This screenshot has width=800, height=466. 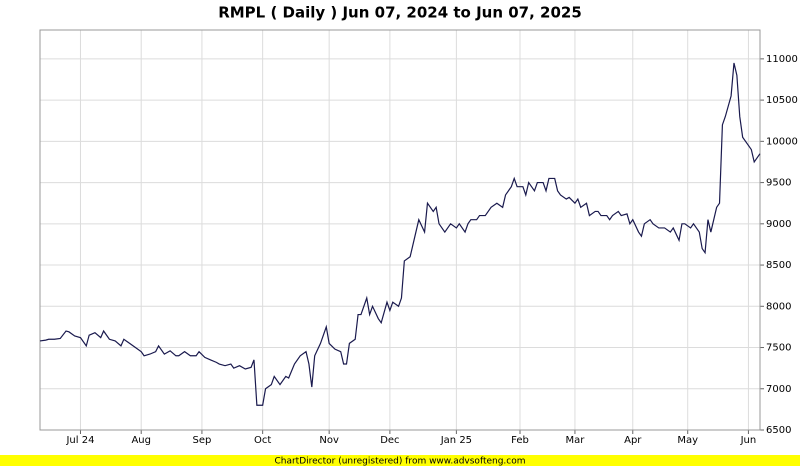 What do you see at coordinates (778, 430) in the screenshot?
I see `y-tick-label: 6500` at bounding box center [778, 430].